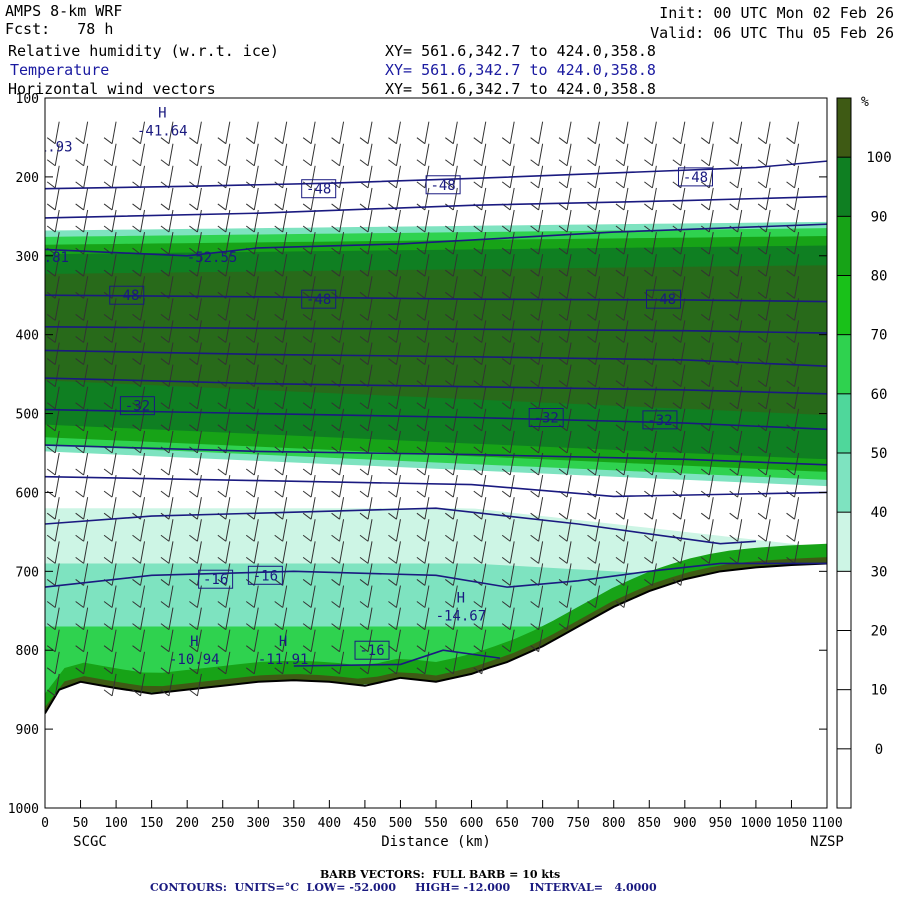 Image resolution: width=900 pixels, height=900 pixels. What do you see at coordinates (265, 575) in the screenshot?
I see `contour-label-box` at bounding box center [265, 575].